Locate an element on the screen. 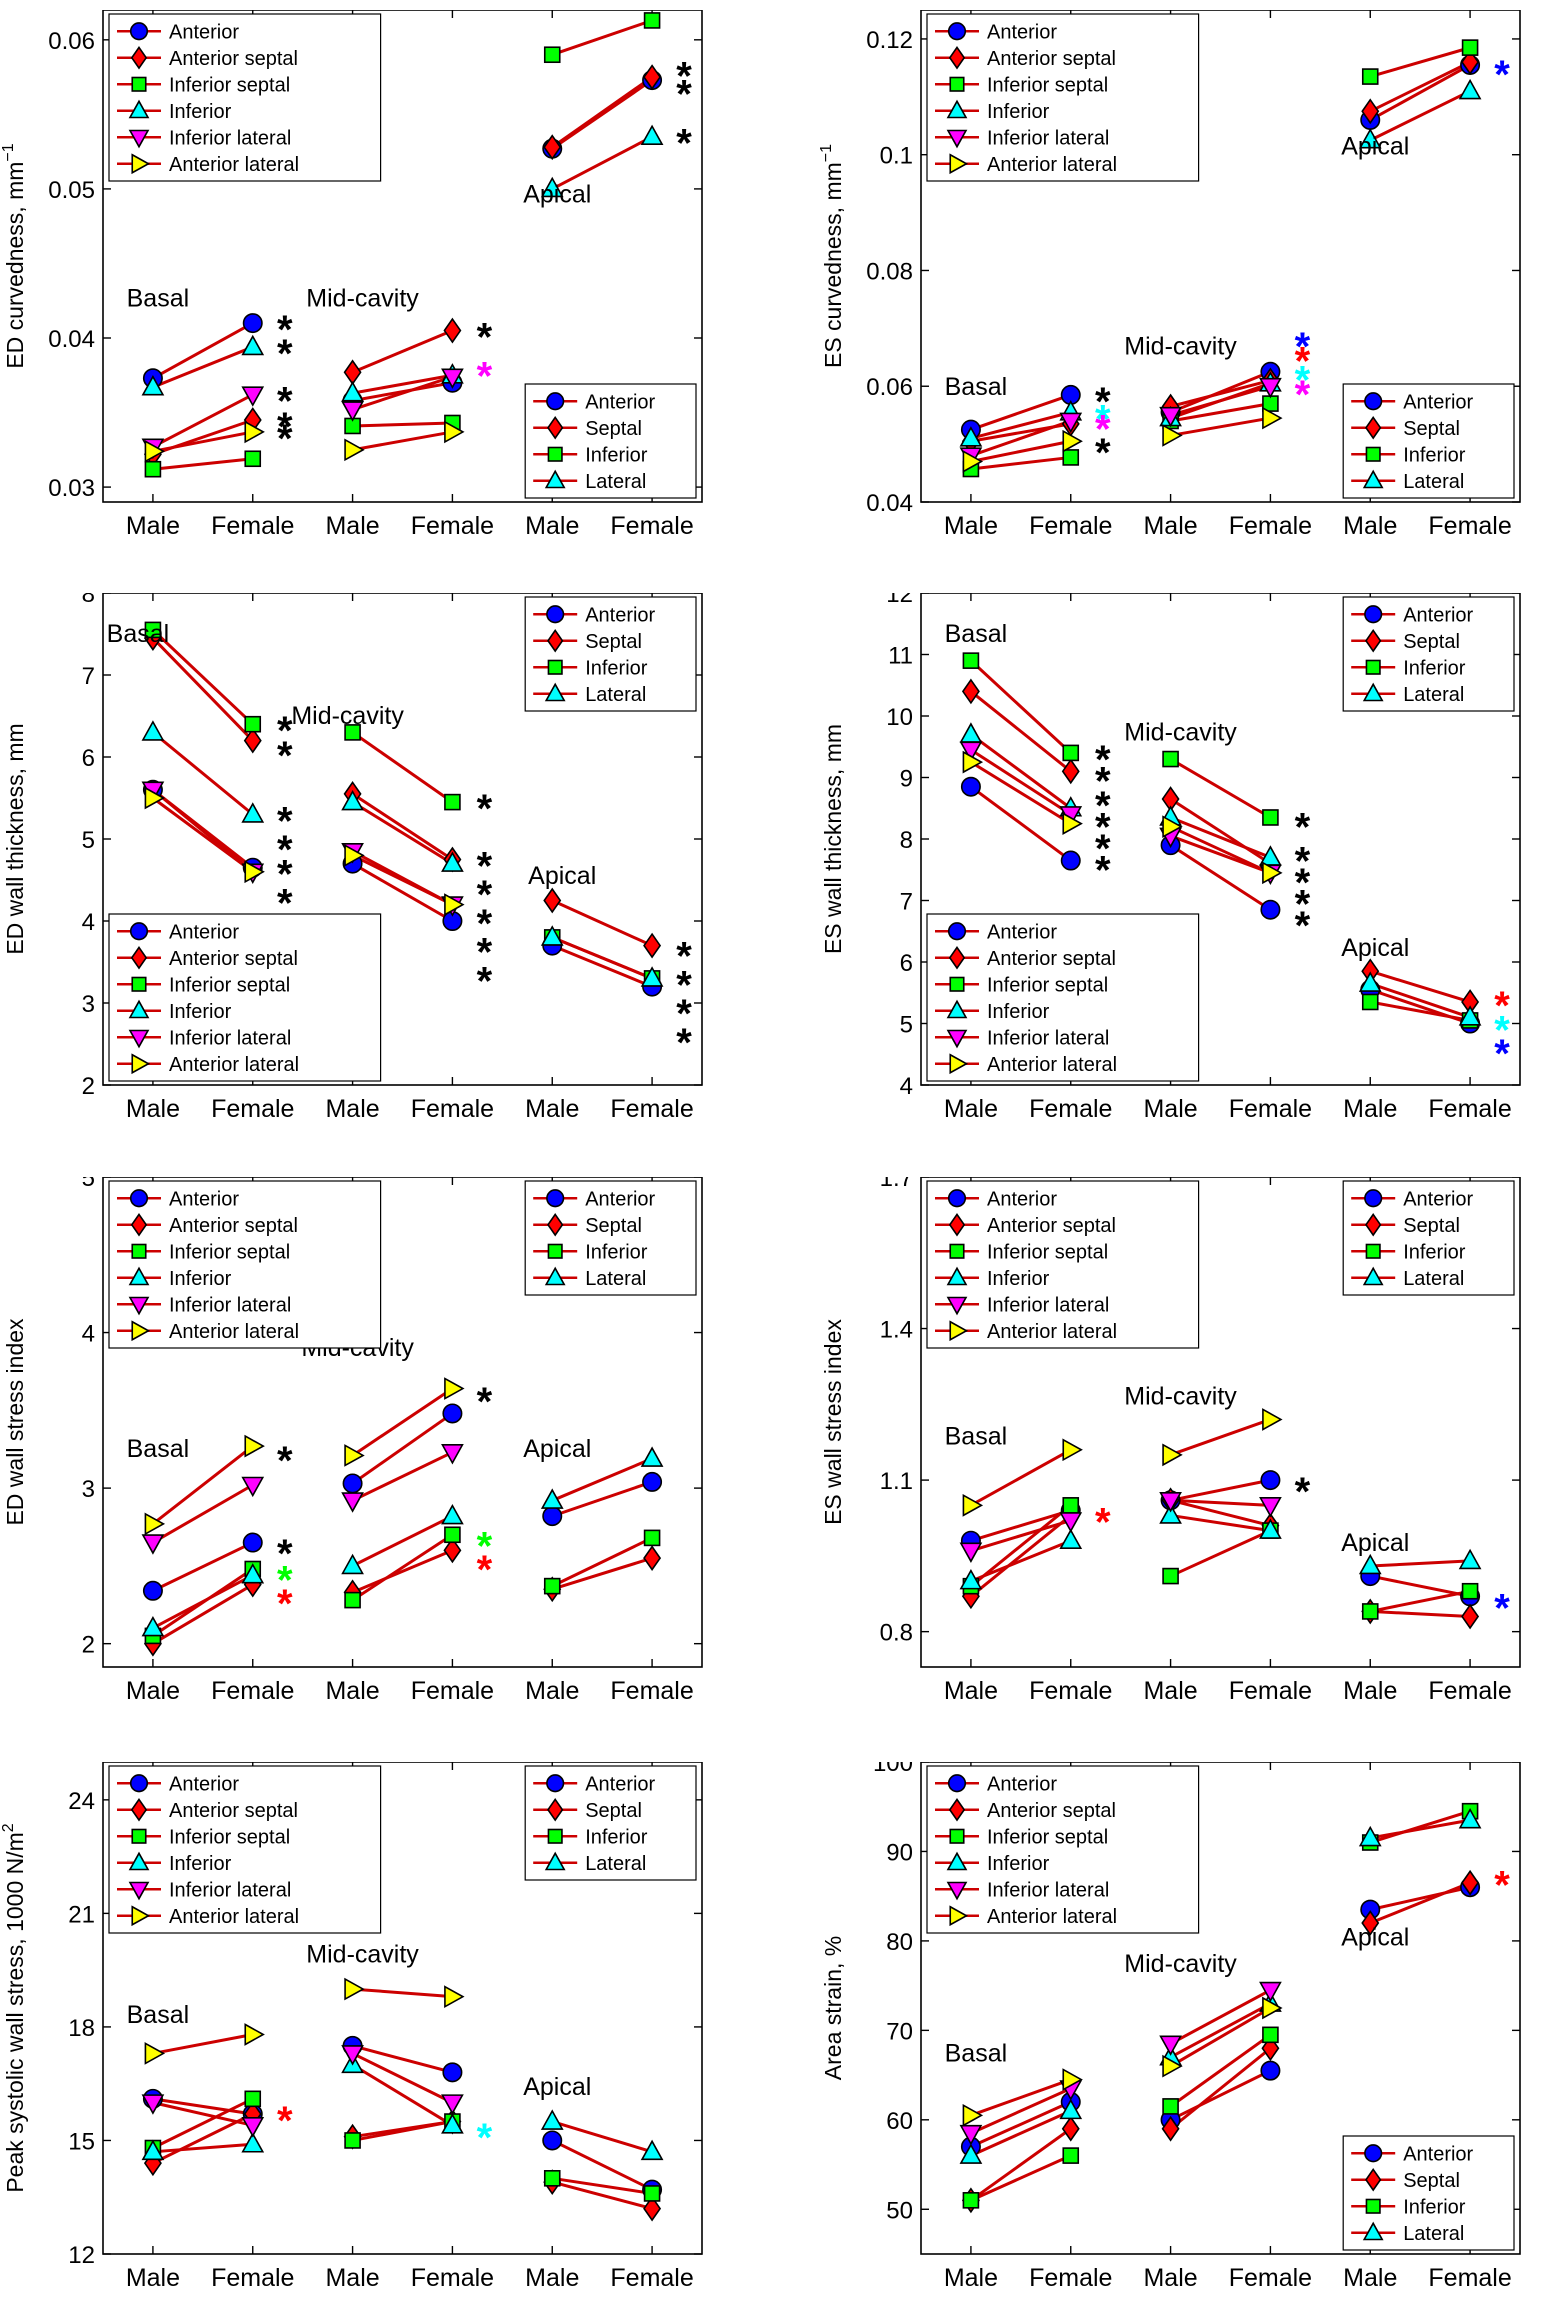 The image size is (1542, 2324). point-lateral-male is located at coordinates (1370, 981).